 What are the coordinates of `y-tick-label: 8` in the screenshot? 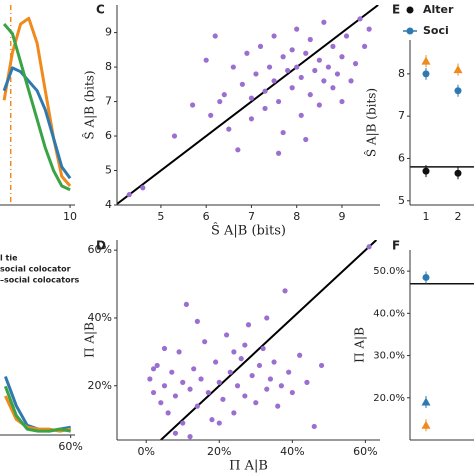 It's located at (401, 73).